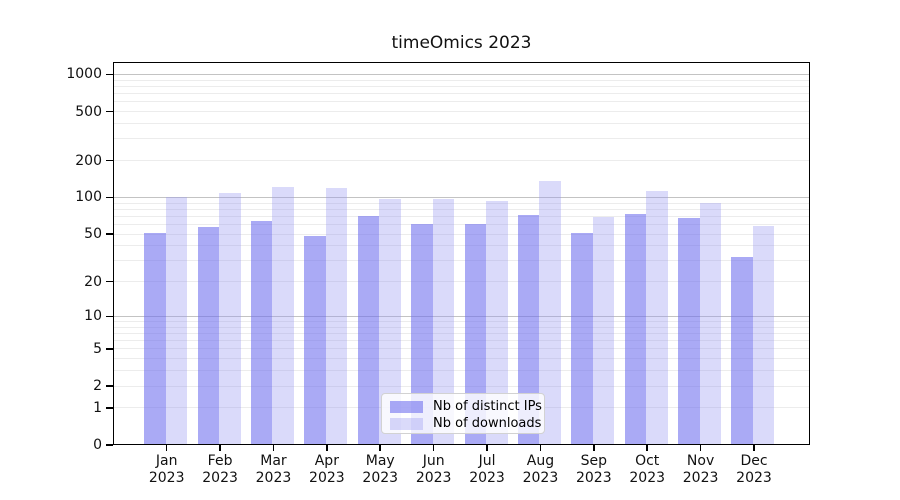 This screenshot has height=500, width=900. I want to click on y-tick-label: 200, so click(88, 160).